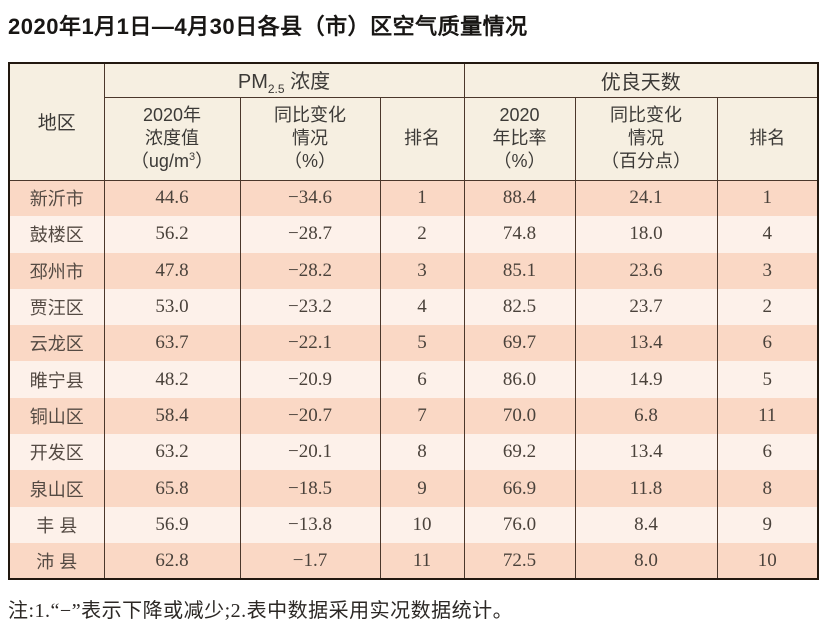 The height and width of the screenshot is (620, 825). Describe the element at coordinates (646, 139) in the screenshot. I see `col-header-good-change: 同比变化 情况 （百分点）` at that location.